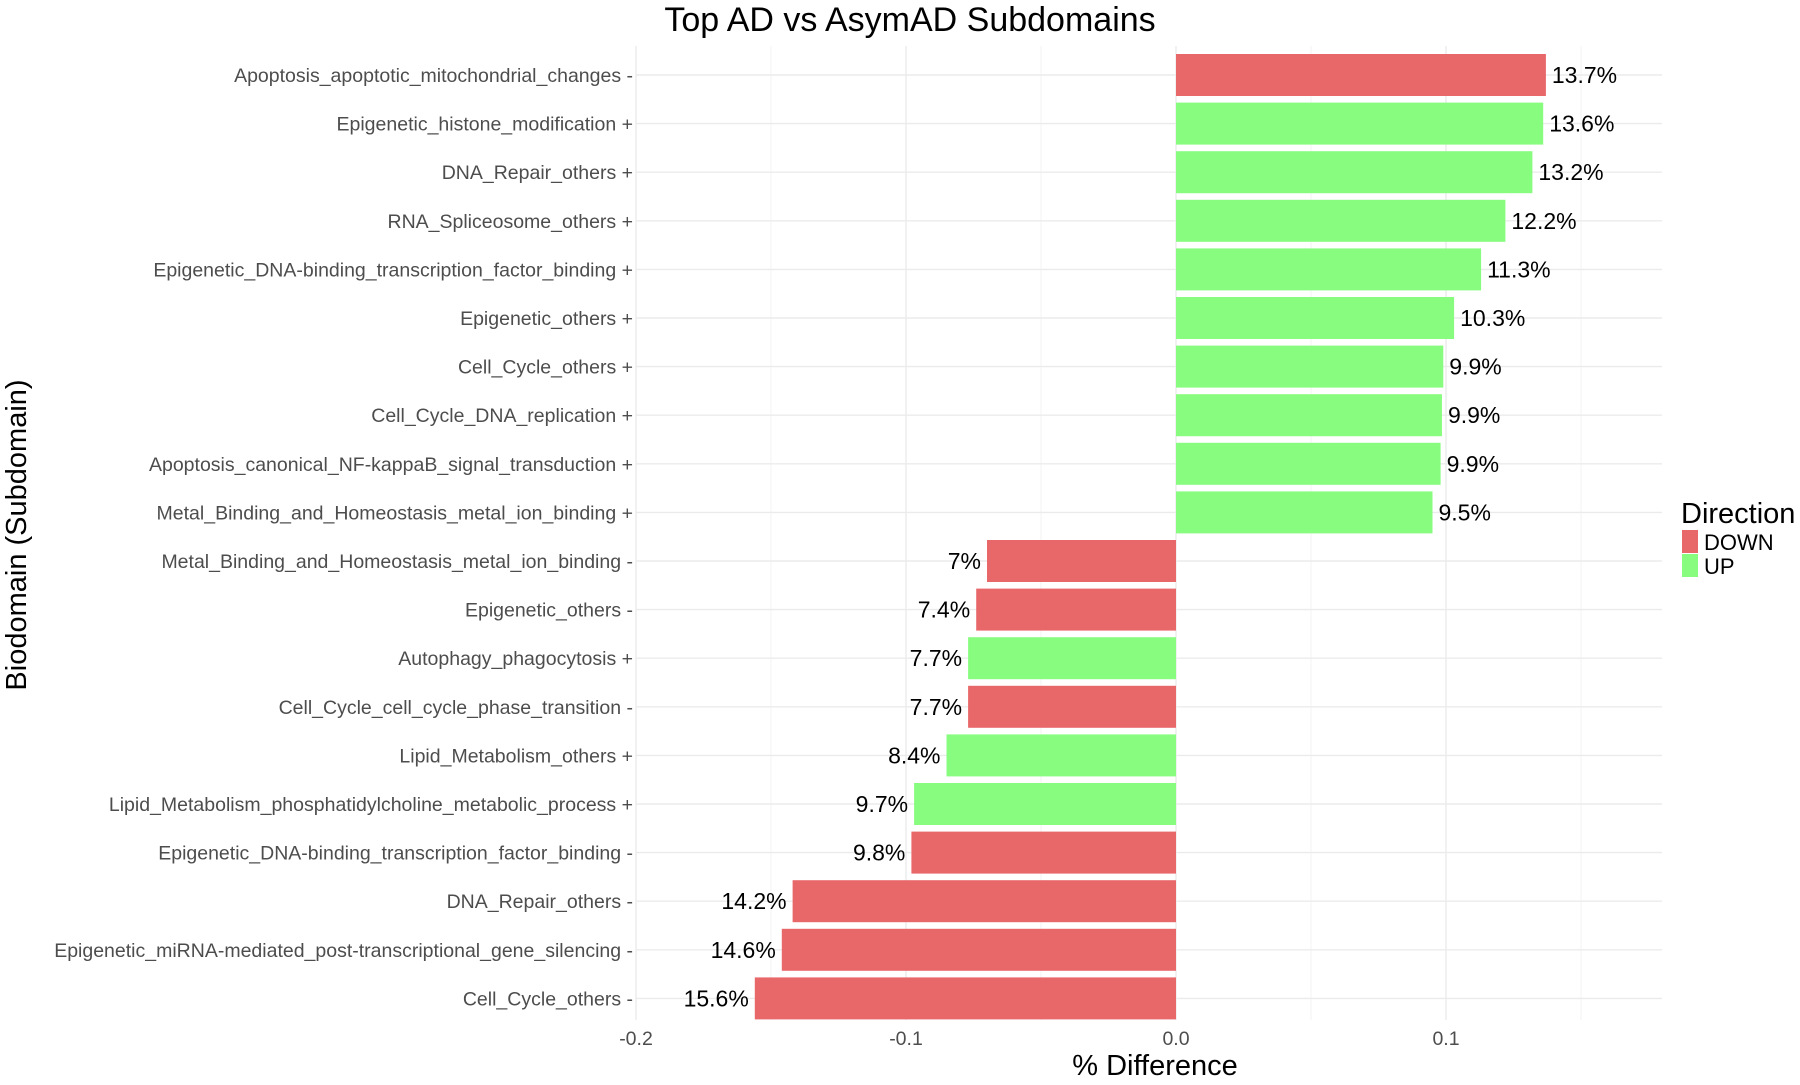 The width and height of the screenshot is (1800, 1085). I want to click on bar-value-label: 8.4%, so click(914, 755).